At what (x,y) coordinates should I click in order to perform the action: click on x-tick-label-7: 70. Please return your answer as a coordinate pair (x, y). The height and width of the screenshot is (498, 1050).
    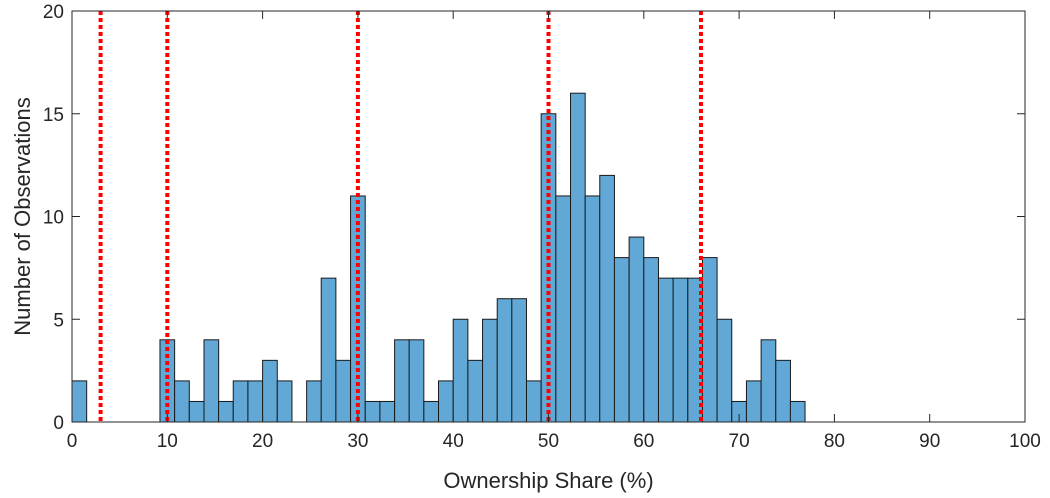
    Looking at the image, I should click on (739, 441).